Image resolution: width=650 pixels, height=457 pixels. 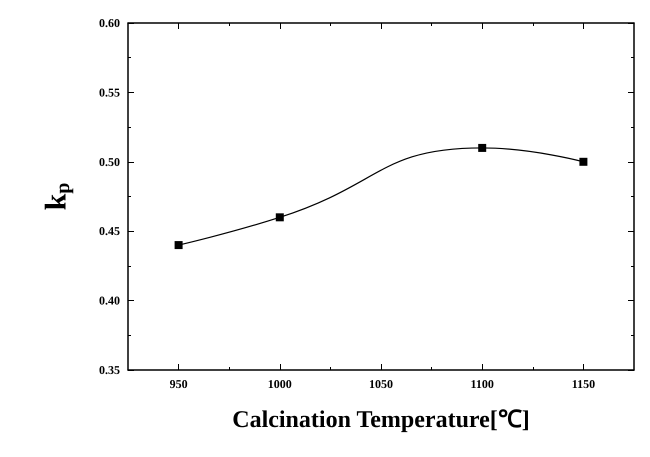 I want to click on x-tick-label: 950, so click(x=179, y=384).